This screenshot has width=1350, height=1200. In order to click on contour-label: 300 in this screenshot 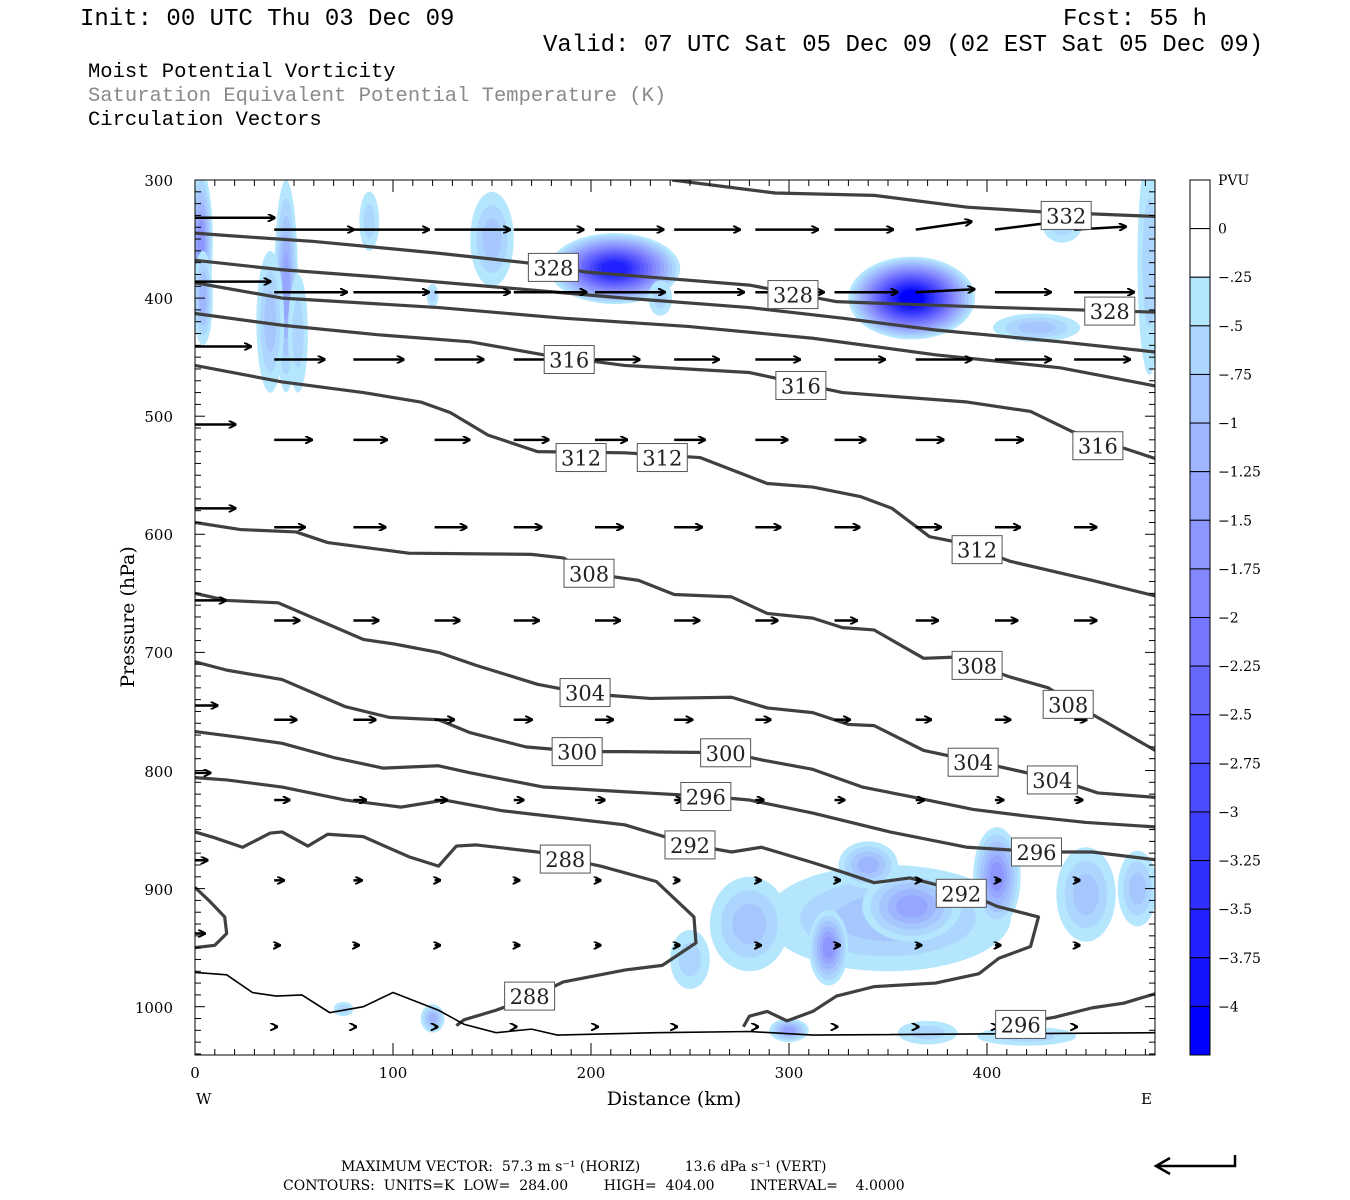, I will do `click(726, 754)`.